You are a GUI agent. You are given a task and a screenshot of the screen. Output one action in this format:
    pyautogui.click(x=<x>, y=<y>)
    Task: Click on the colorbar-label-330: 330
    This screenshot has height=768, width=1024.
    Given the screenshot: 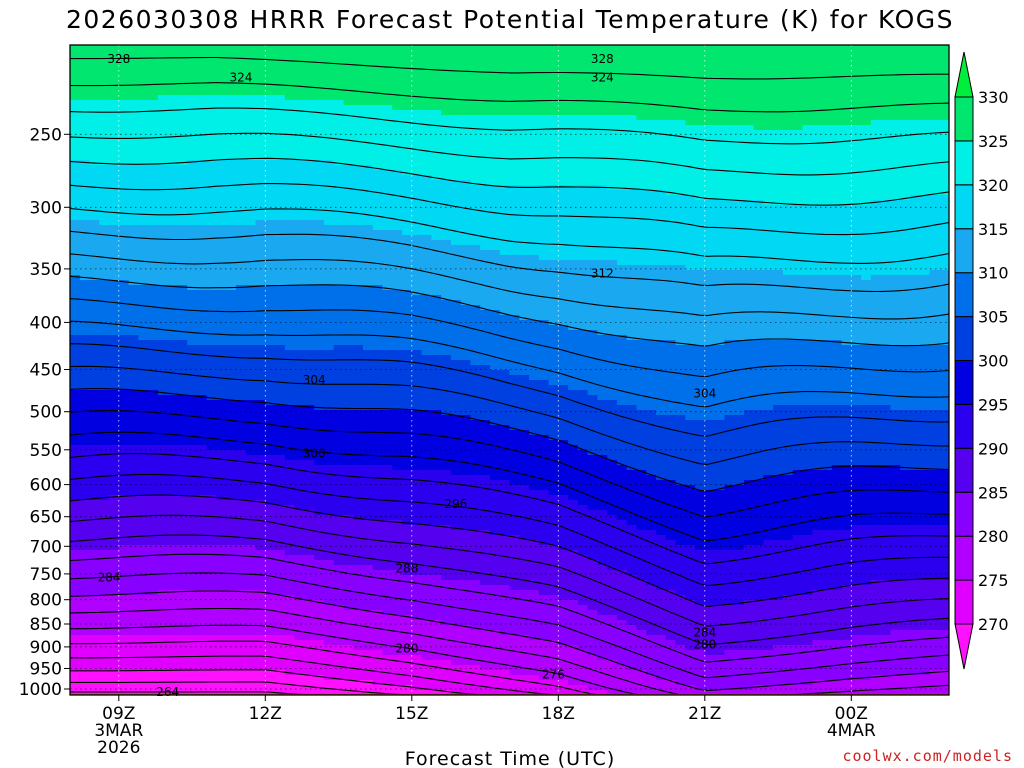 What is the action you would take?
    pyautogui.click(x=993, y=97)
    